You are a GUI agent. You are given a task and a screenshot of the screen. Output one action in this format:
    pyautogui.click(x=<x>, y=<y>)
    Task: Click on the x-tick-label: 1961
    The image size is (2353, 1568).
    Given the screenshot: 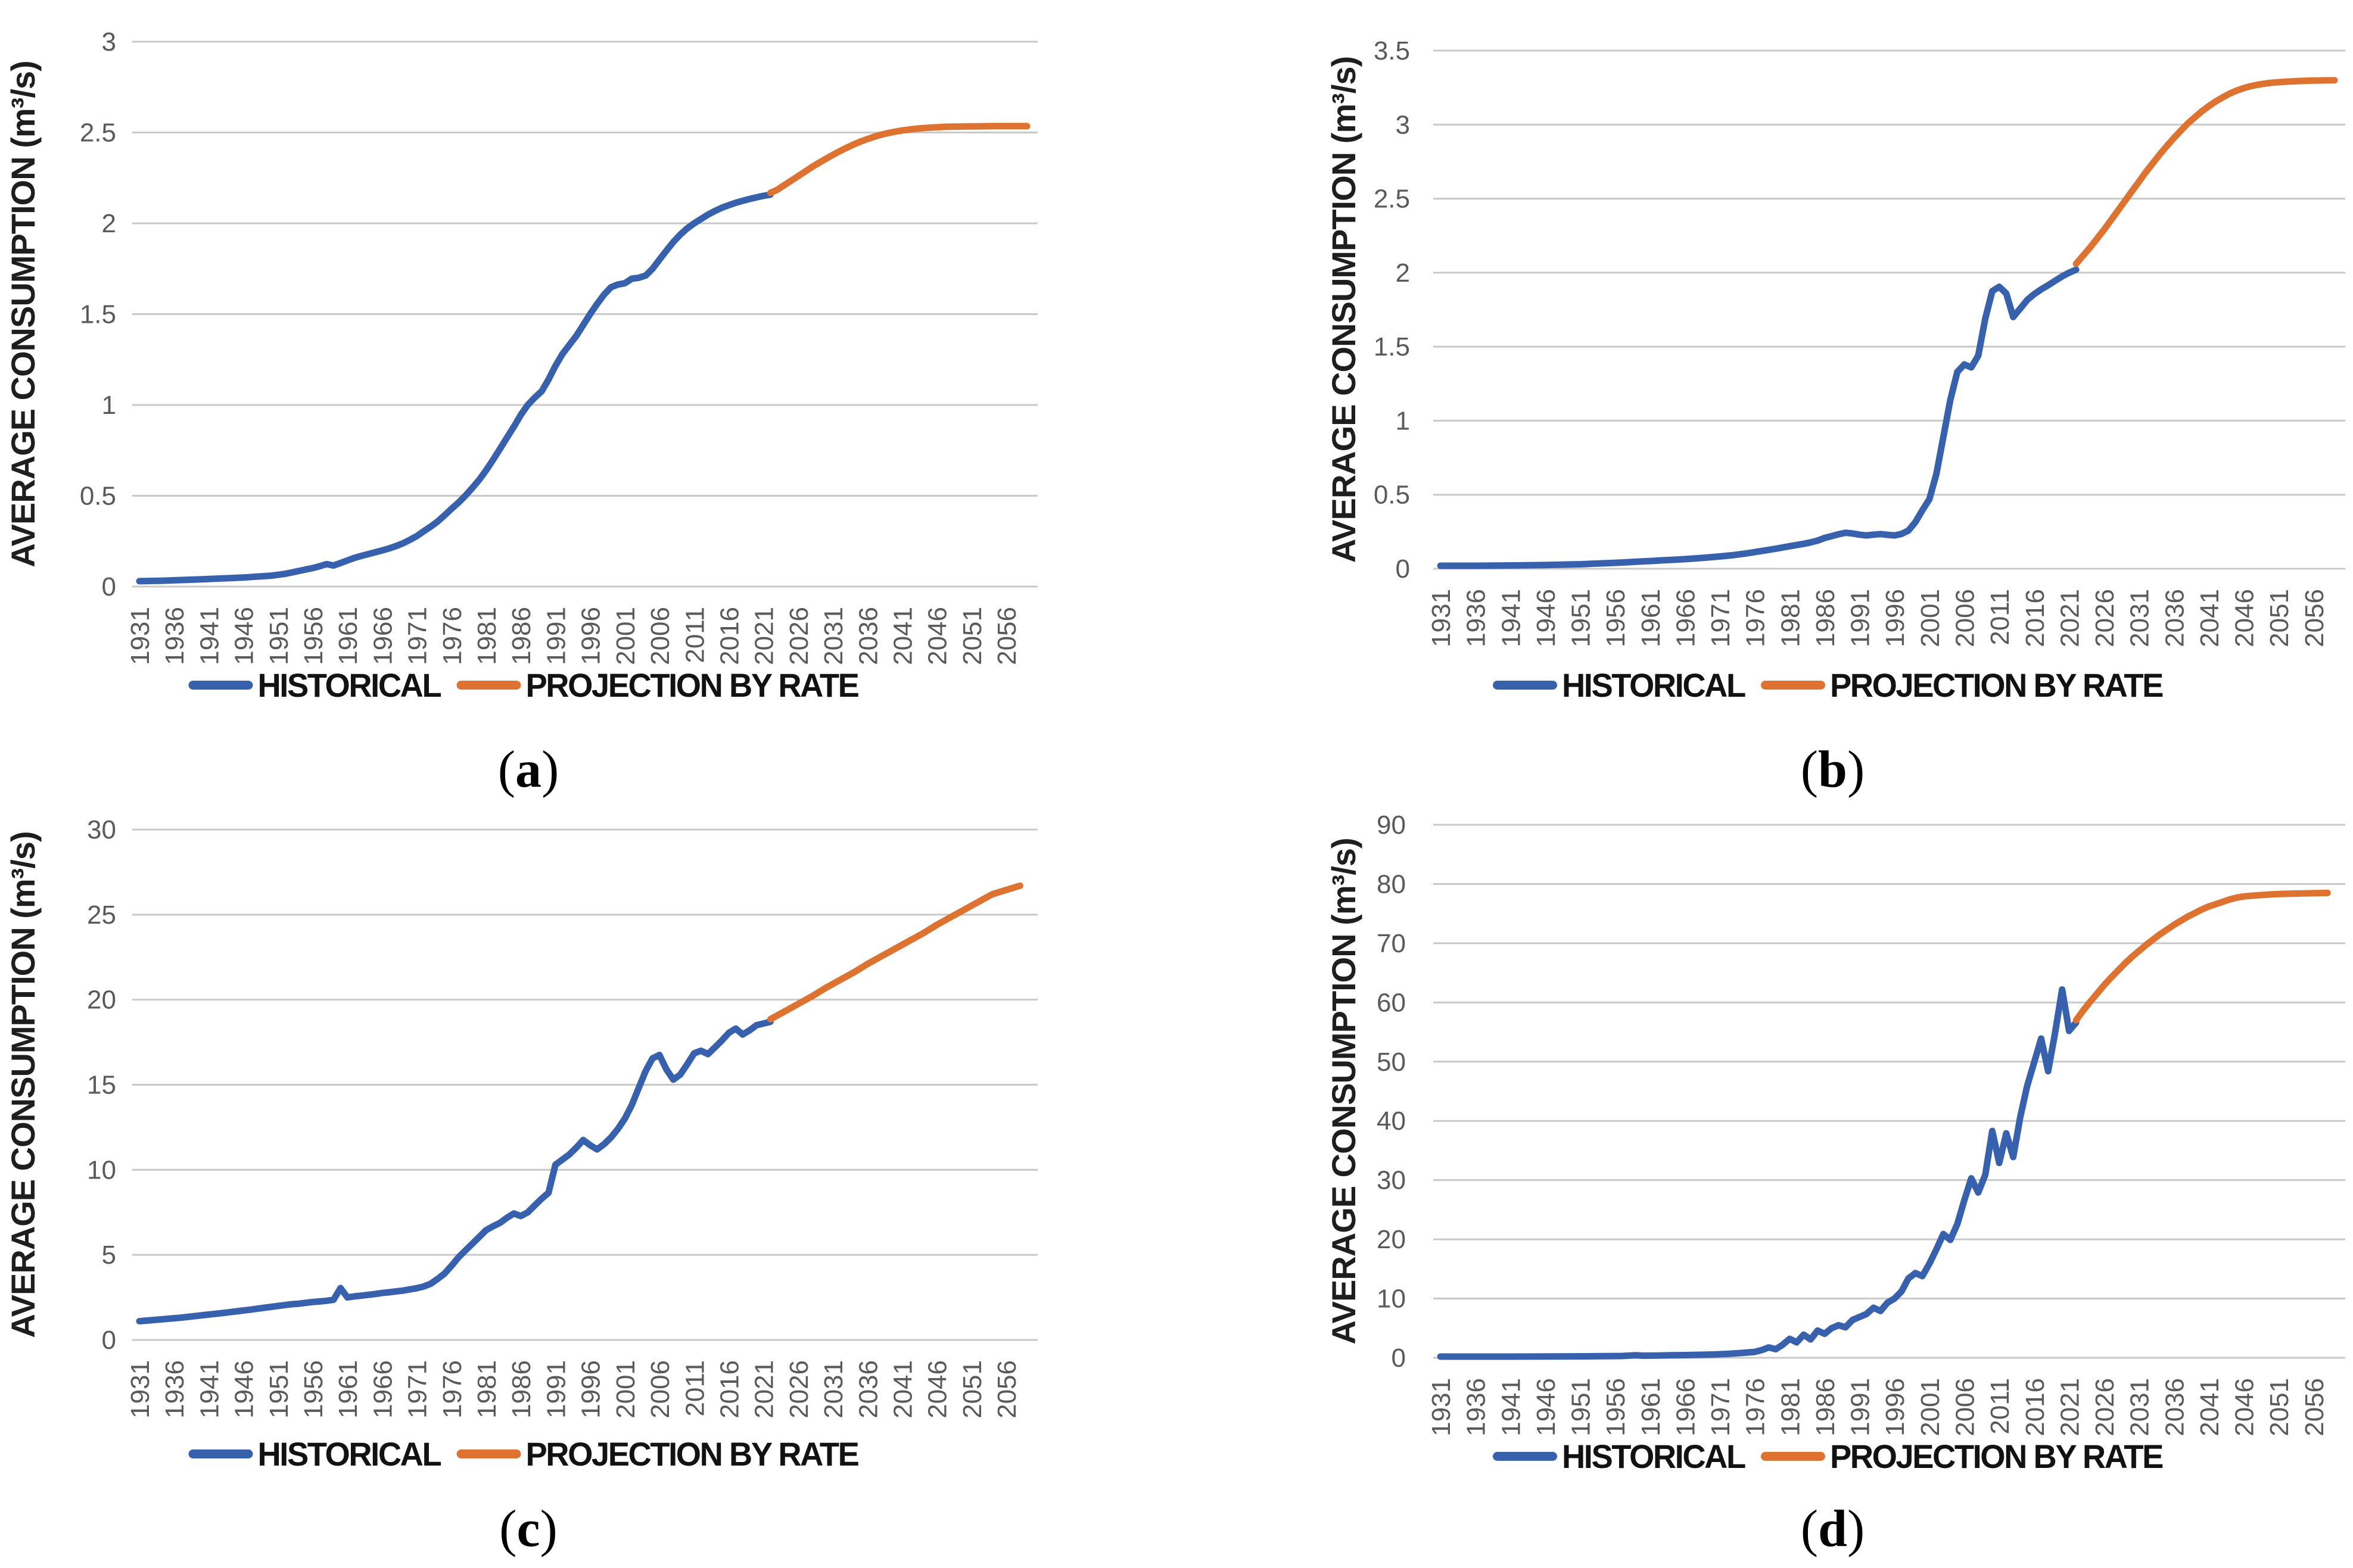 What is the action you would take?
    pyautogui.click(x=348, y=1389)
    